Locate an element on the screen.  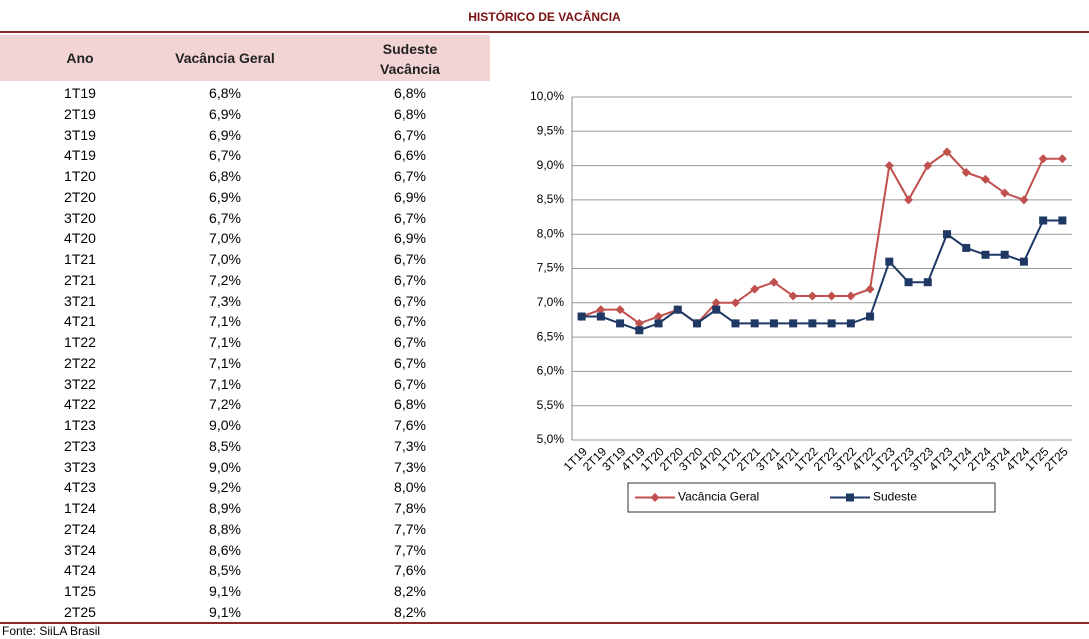
series-line is located at coordinates (822, 275).